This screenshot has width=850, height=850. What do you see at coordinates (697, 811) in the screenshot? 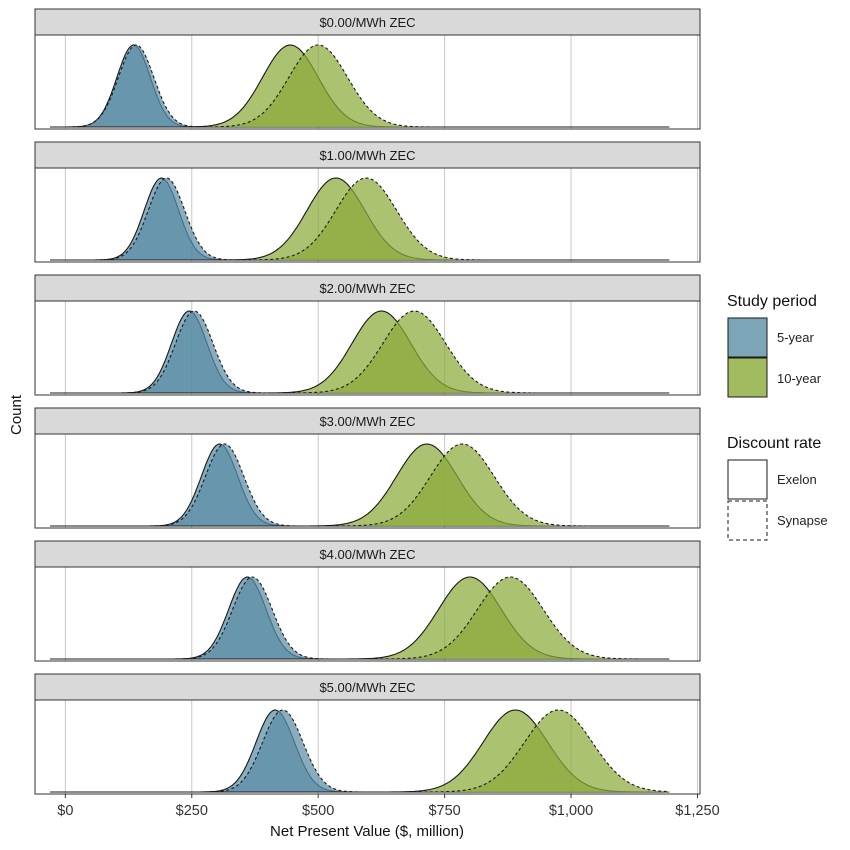
I see `x-tick-label: $1,250` at bounding box center [697, 811].